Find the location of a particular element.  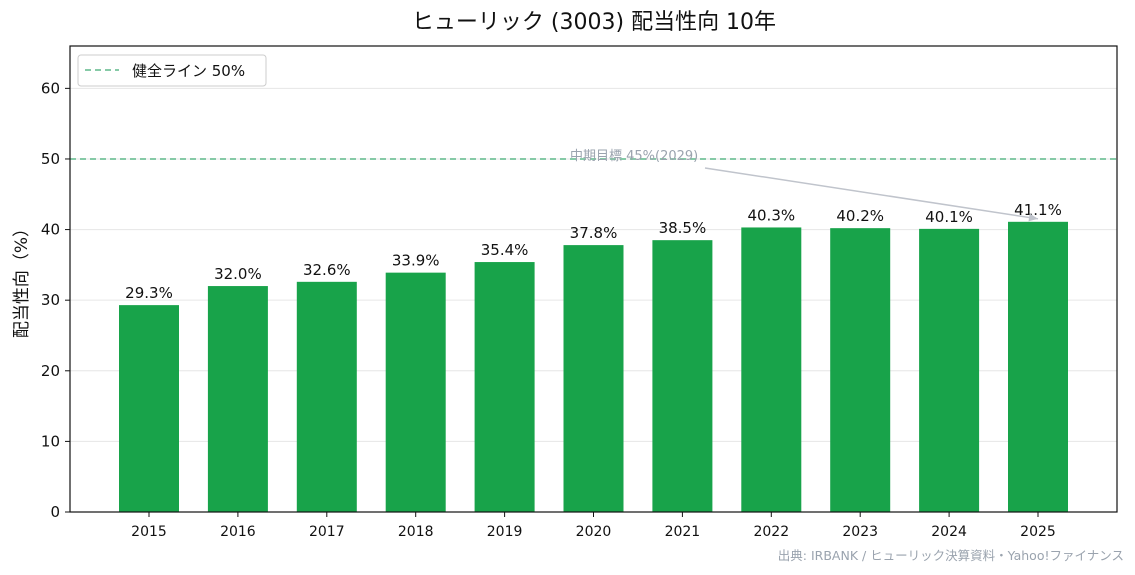

x-tick-label: 2021 is located at coordinates (683, 532).